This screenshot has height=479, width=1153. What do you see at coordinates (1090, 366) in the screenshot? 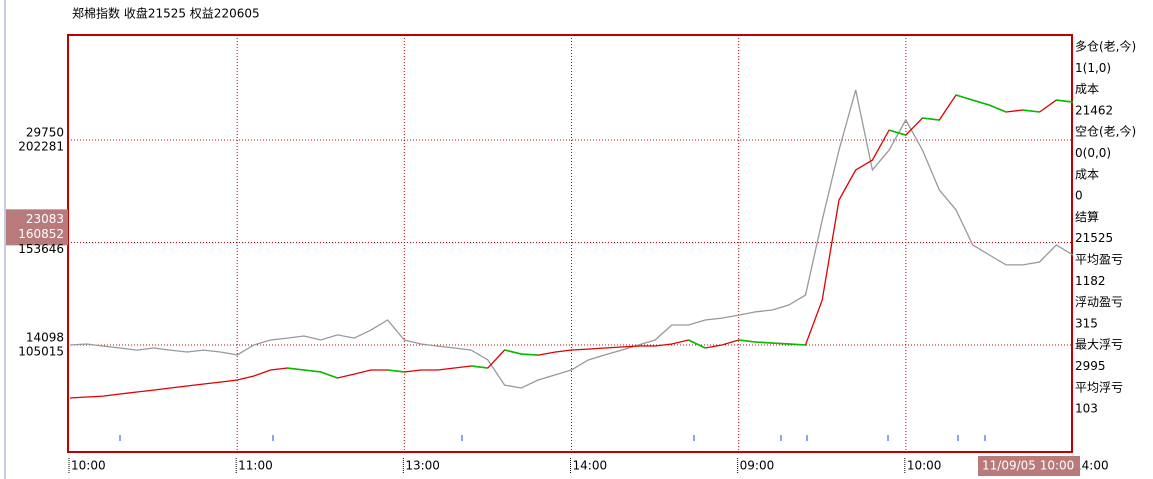
I see `side-panel-item: 2995` at bounding box center [1090, 366].